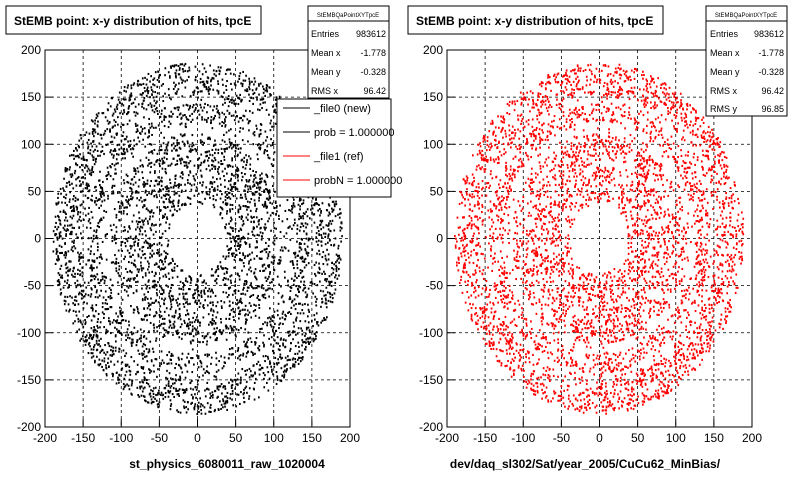  I want to click on left-stats-rms-x-value: 96.42, so click(374, 91).